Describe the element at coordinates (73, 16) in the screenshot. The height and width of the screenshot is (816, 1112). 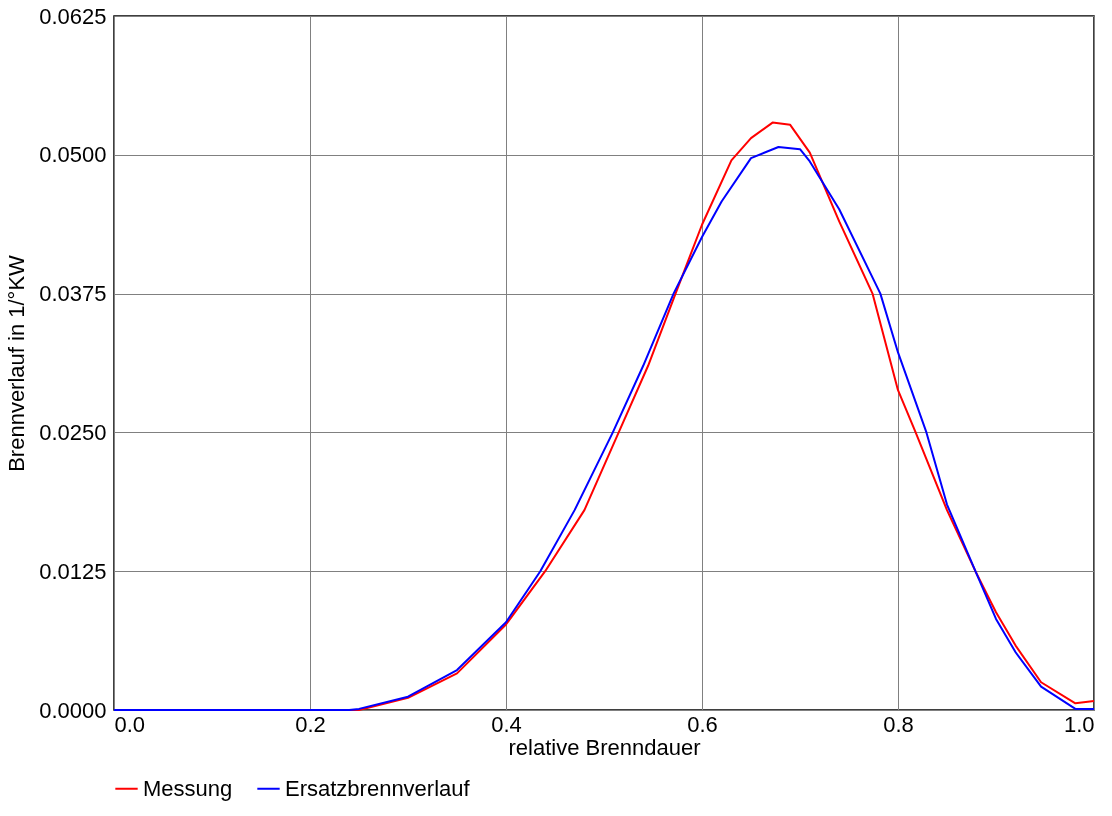
I see `y-tick-label: 0.0625` at that location.